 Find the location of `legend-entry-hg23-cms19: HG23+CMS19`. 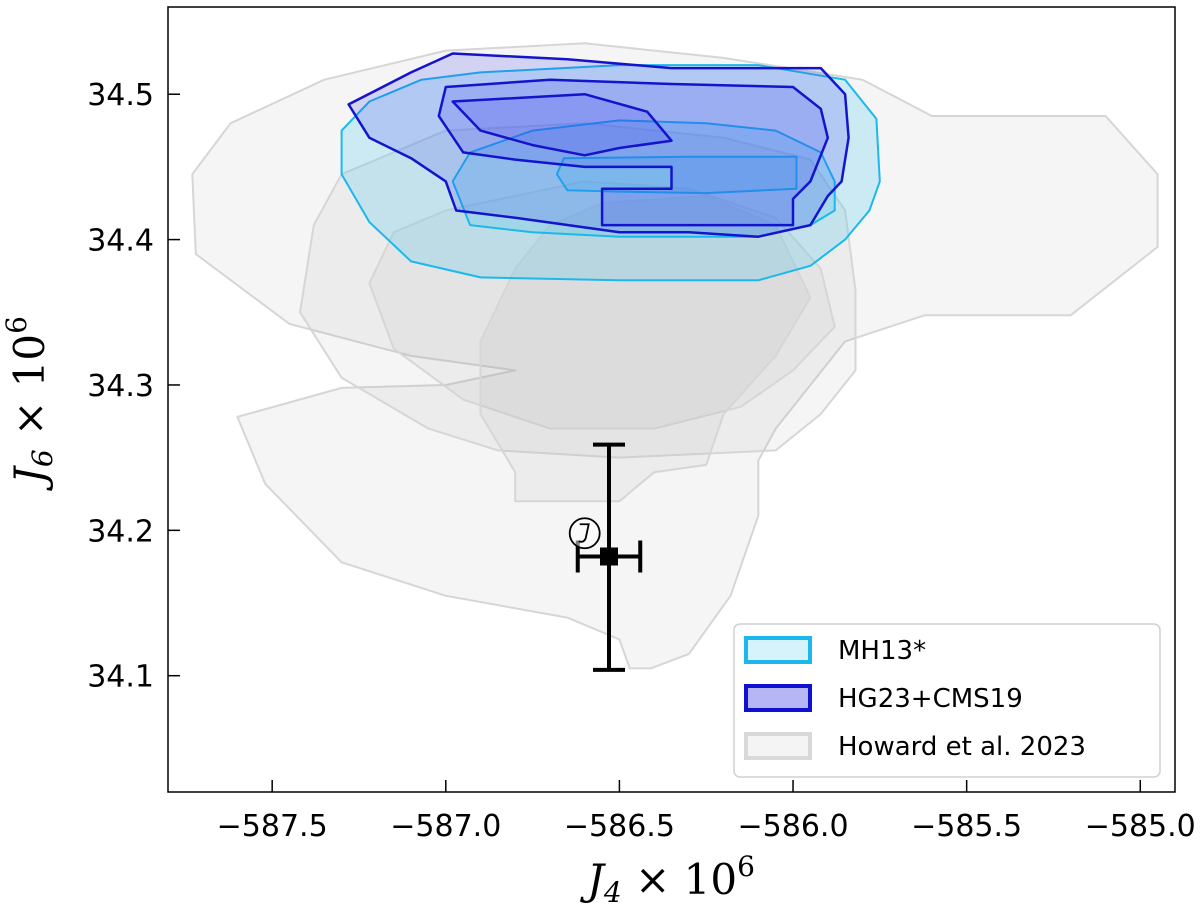

legend-entry-hg23-cms19: HG23+CMS19 is located at coordinates (883, 699).